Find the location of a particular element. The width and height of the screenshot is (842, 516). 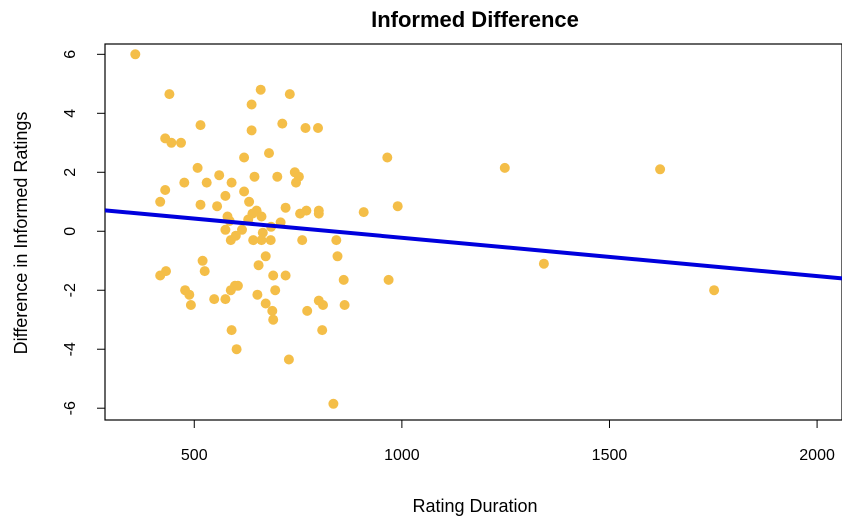

x-tick-label: 1000 is located at coordinates (402, 455).